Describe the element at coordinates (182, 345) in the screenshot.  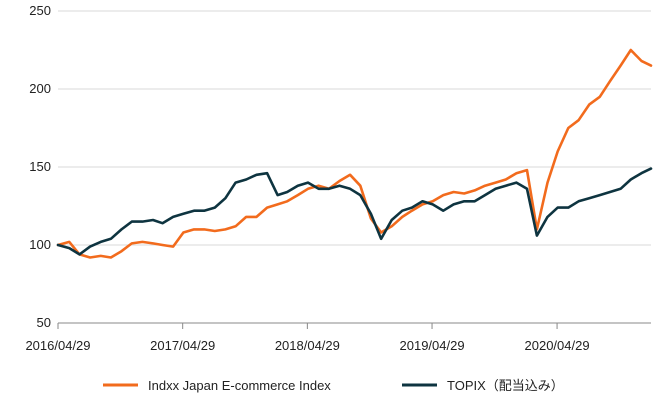
I see `x-tick-label: 2017/04/29` at that location.